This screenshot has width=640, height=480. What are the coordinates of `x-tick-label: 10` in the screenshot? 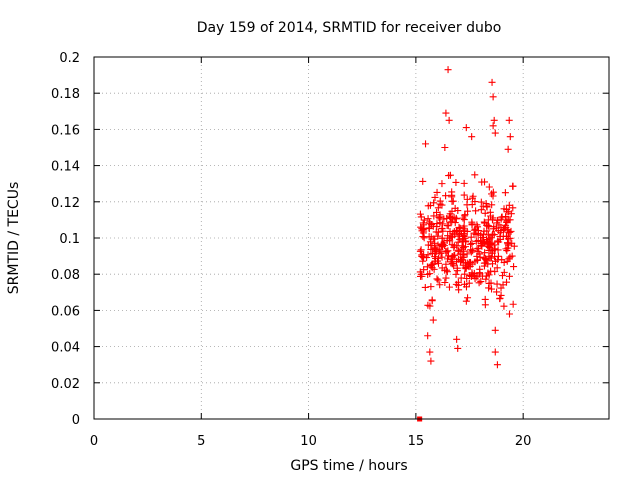 It's located at (308, 441).